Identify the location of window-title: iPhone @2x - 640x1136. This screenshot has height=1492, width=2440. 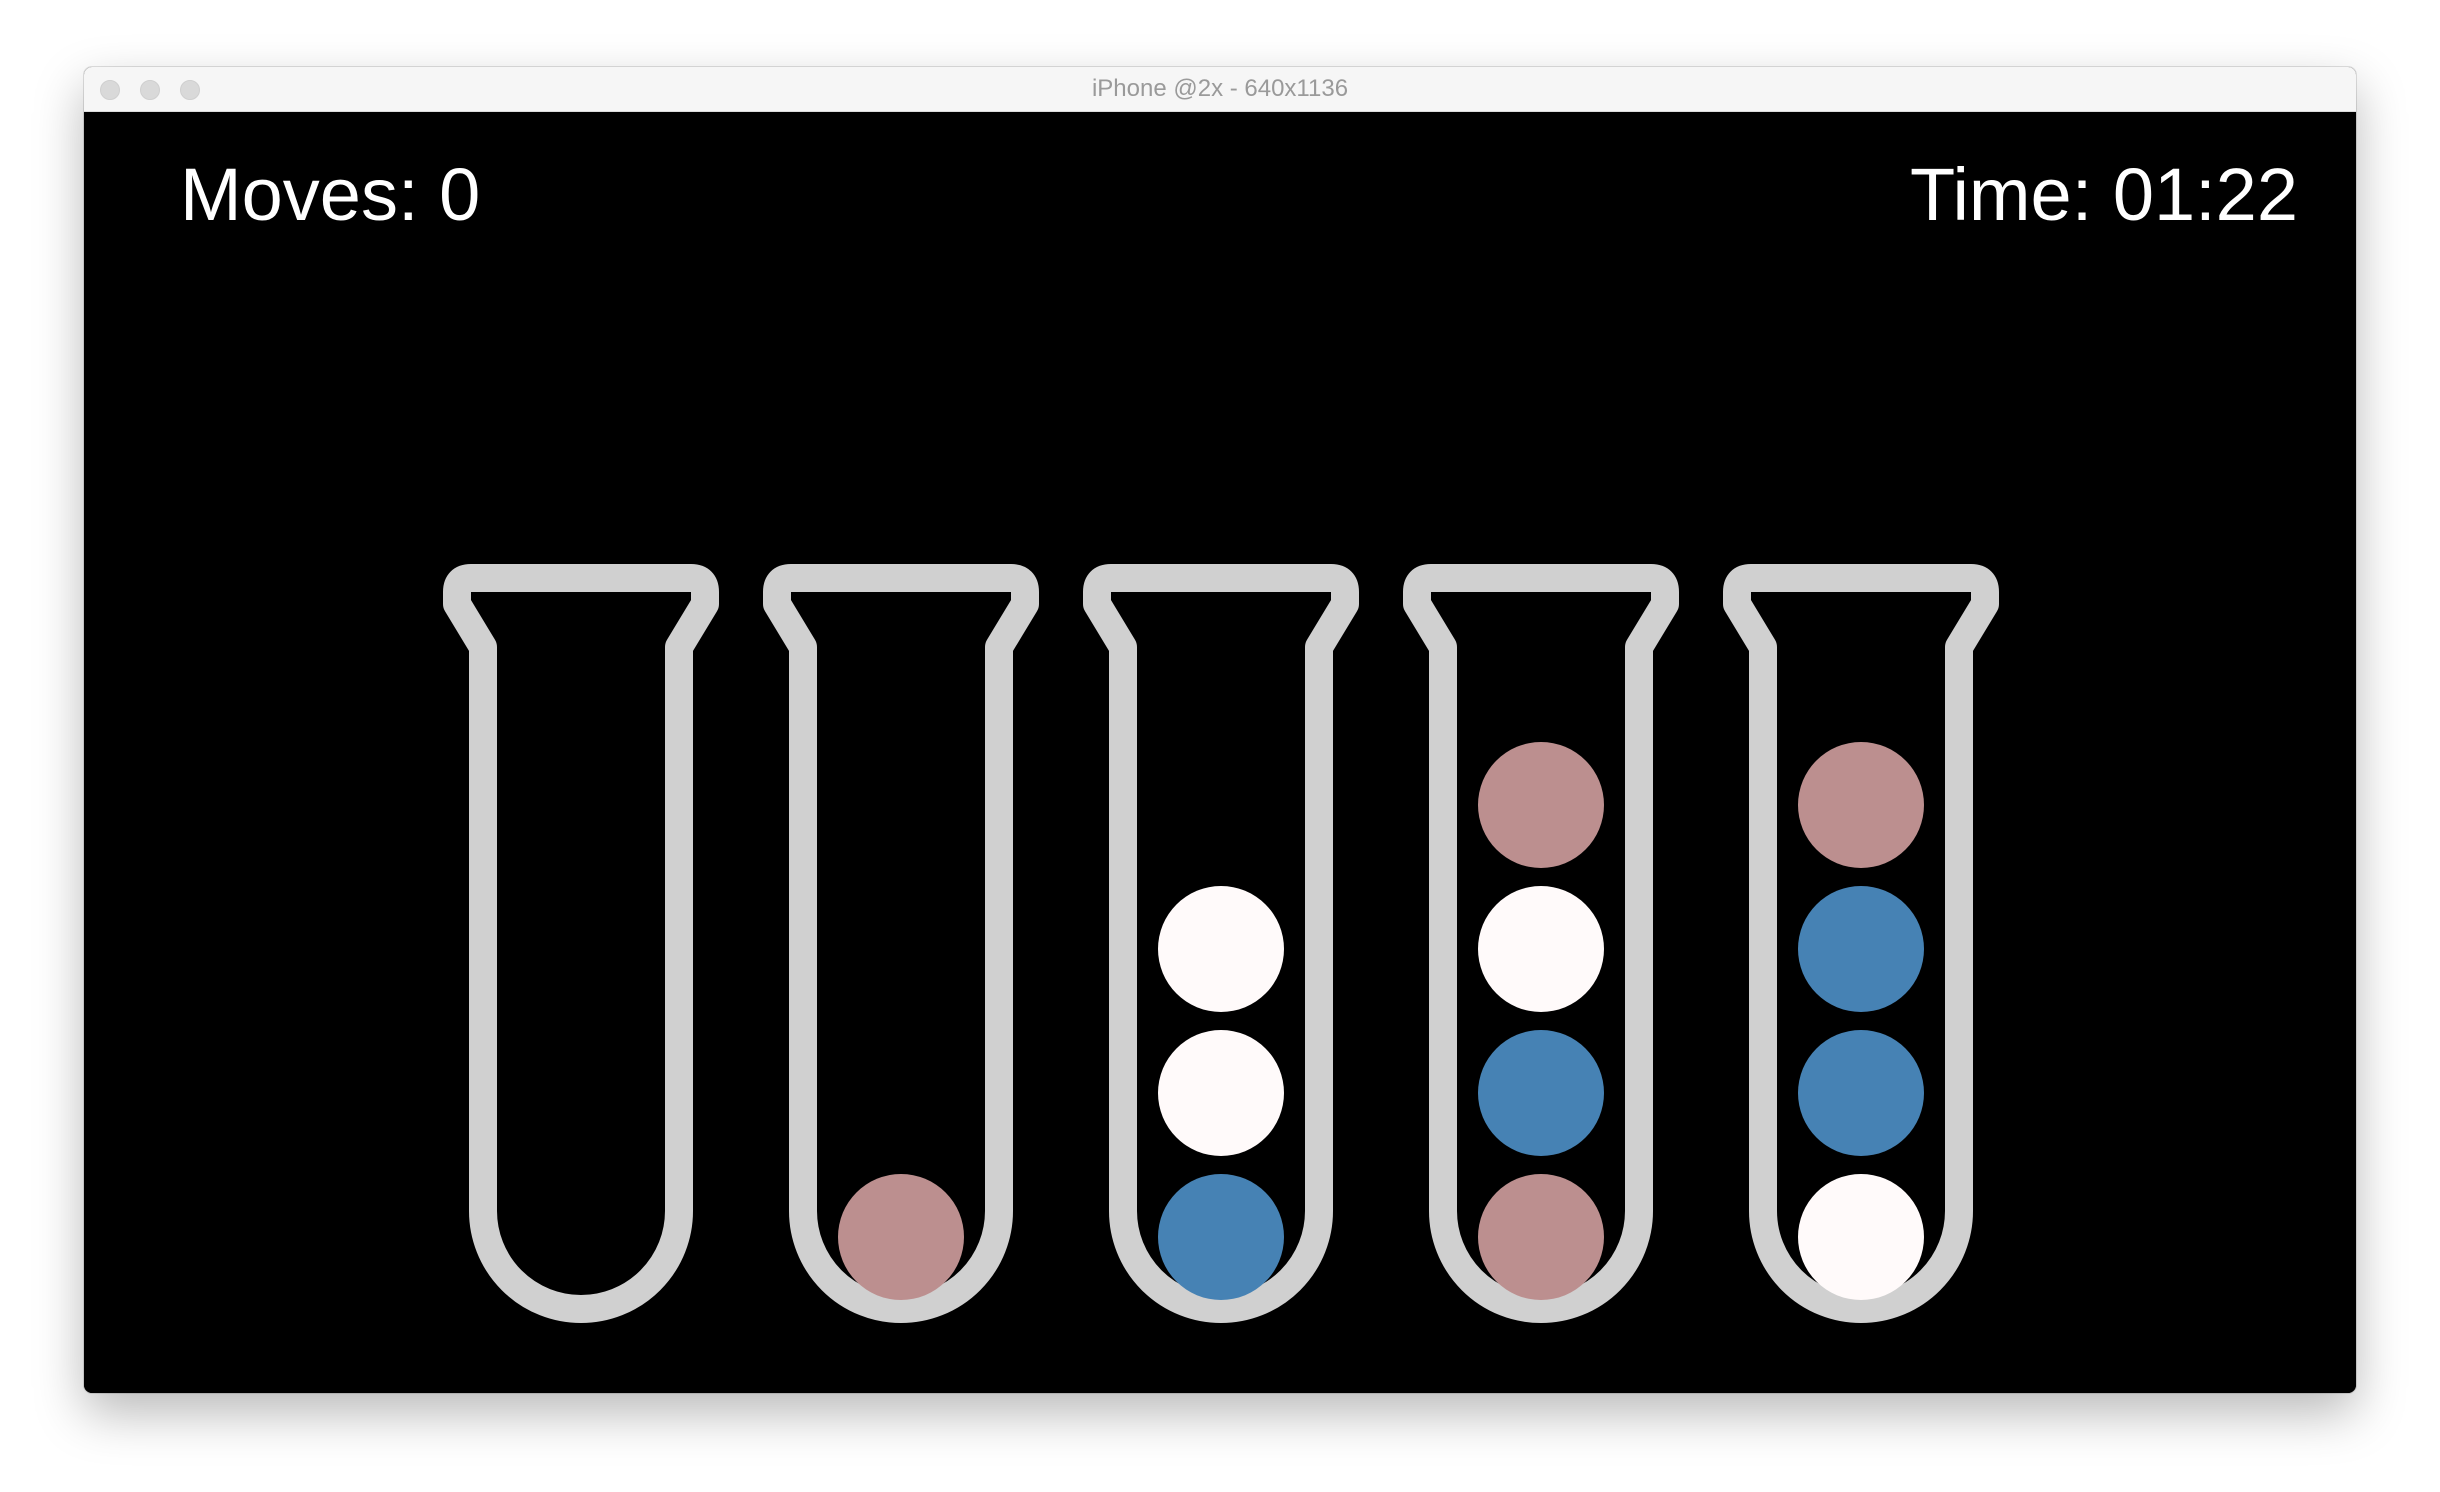
(1220, 89).